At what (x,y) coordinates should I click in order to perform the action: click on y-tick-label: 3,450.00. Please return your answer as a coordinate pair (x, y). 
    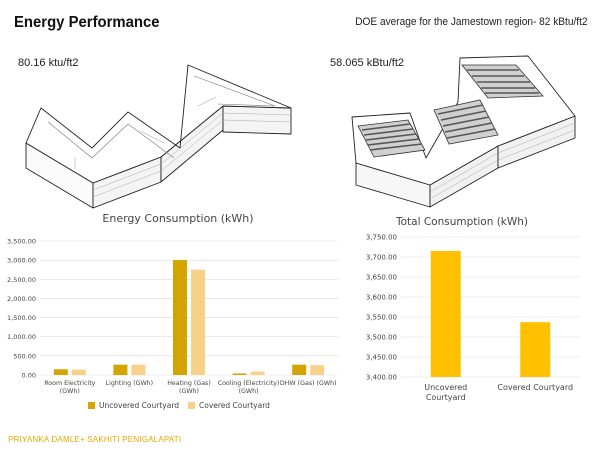
    Looking at the image, I should click on (381, 358).